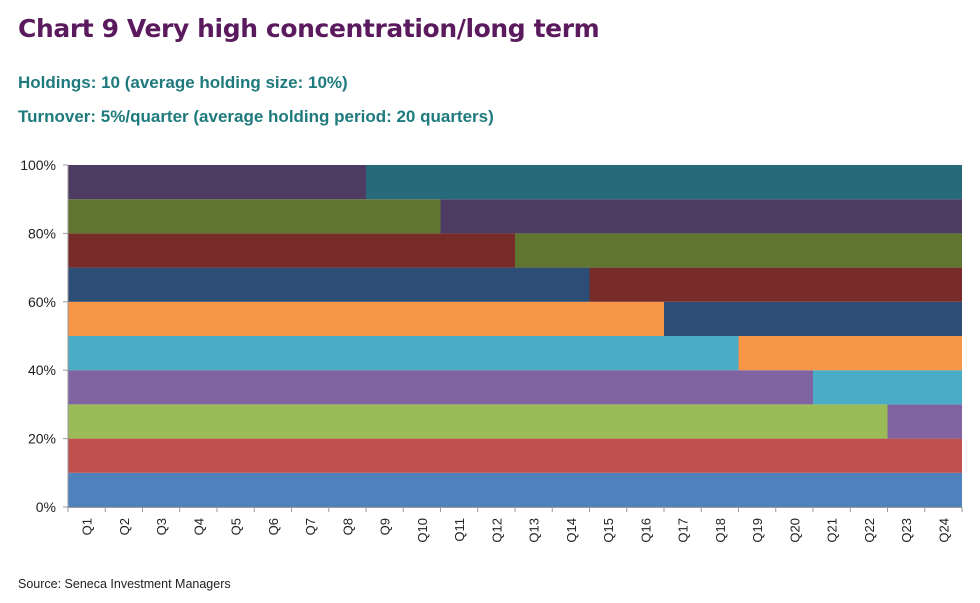 The width and height of the screenshot is (980, 603). Describe the element at coordinates (794, 530) in the screenshot. I see `x-tick-label: Q20` at that location.